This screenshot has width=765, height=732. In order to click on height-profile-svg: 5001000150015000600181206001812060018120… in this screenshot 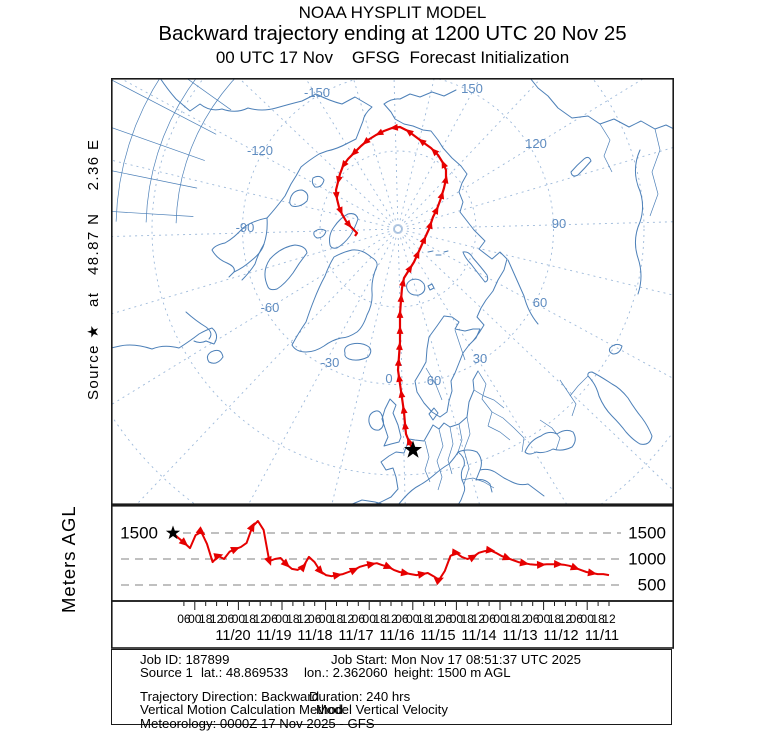, I will do `click(393, 576)`.